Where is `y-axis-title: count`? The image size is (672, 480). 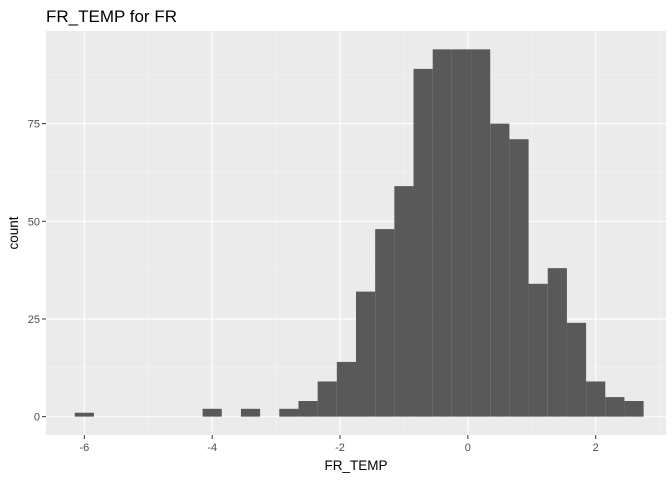 y-axis-title: count is located at coordinates (13, 232).